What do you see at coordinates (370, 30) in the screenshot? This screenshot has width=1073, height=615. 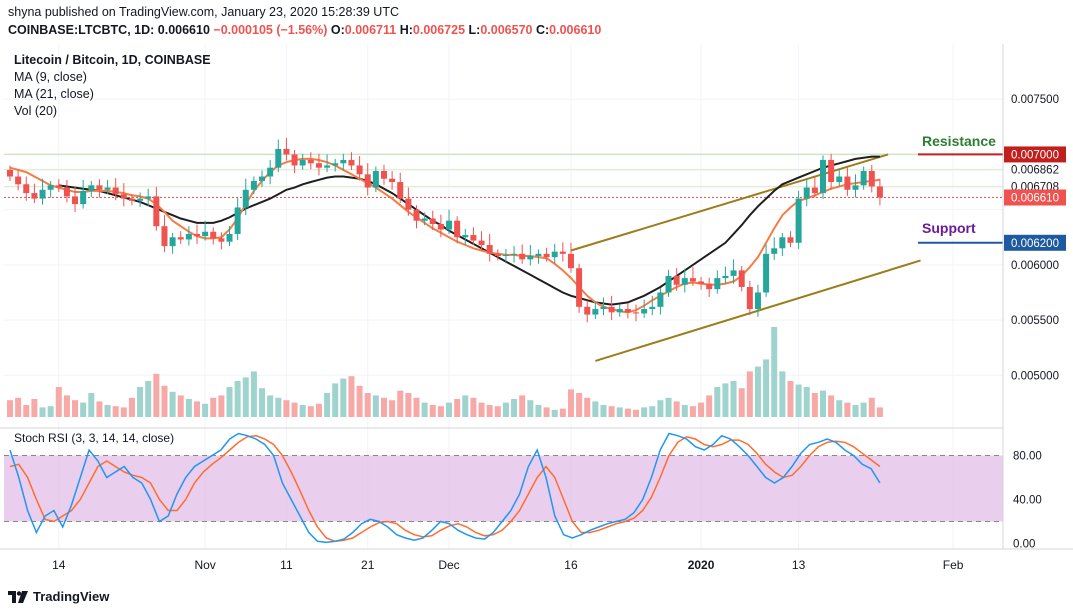 I see `open-value: 0.006711` at bounding box center [370, 30].